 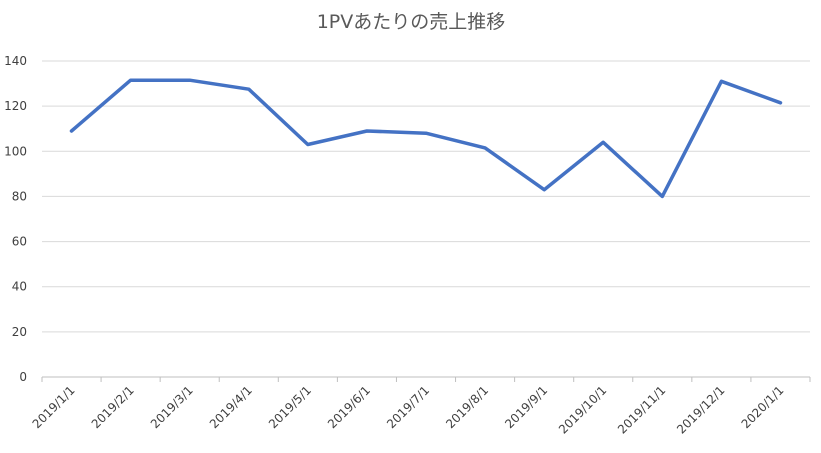 What do you see at coordinates (23, 377) in the screenshot?
I see `y-tick-label: 0` at bounding box center [23, 377].